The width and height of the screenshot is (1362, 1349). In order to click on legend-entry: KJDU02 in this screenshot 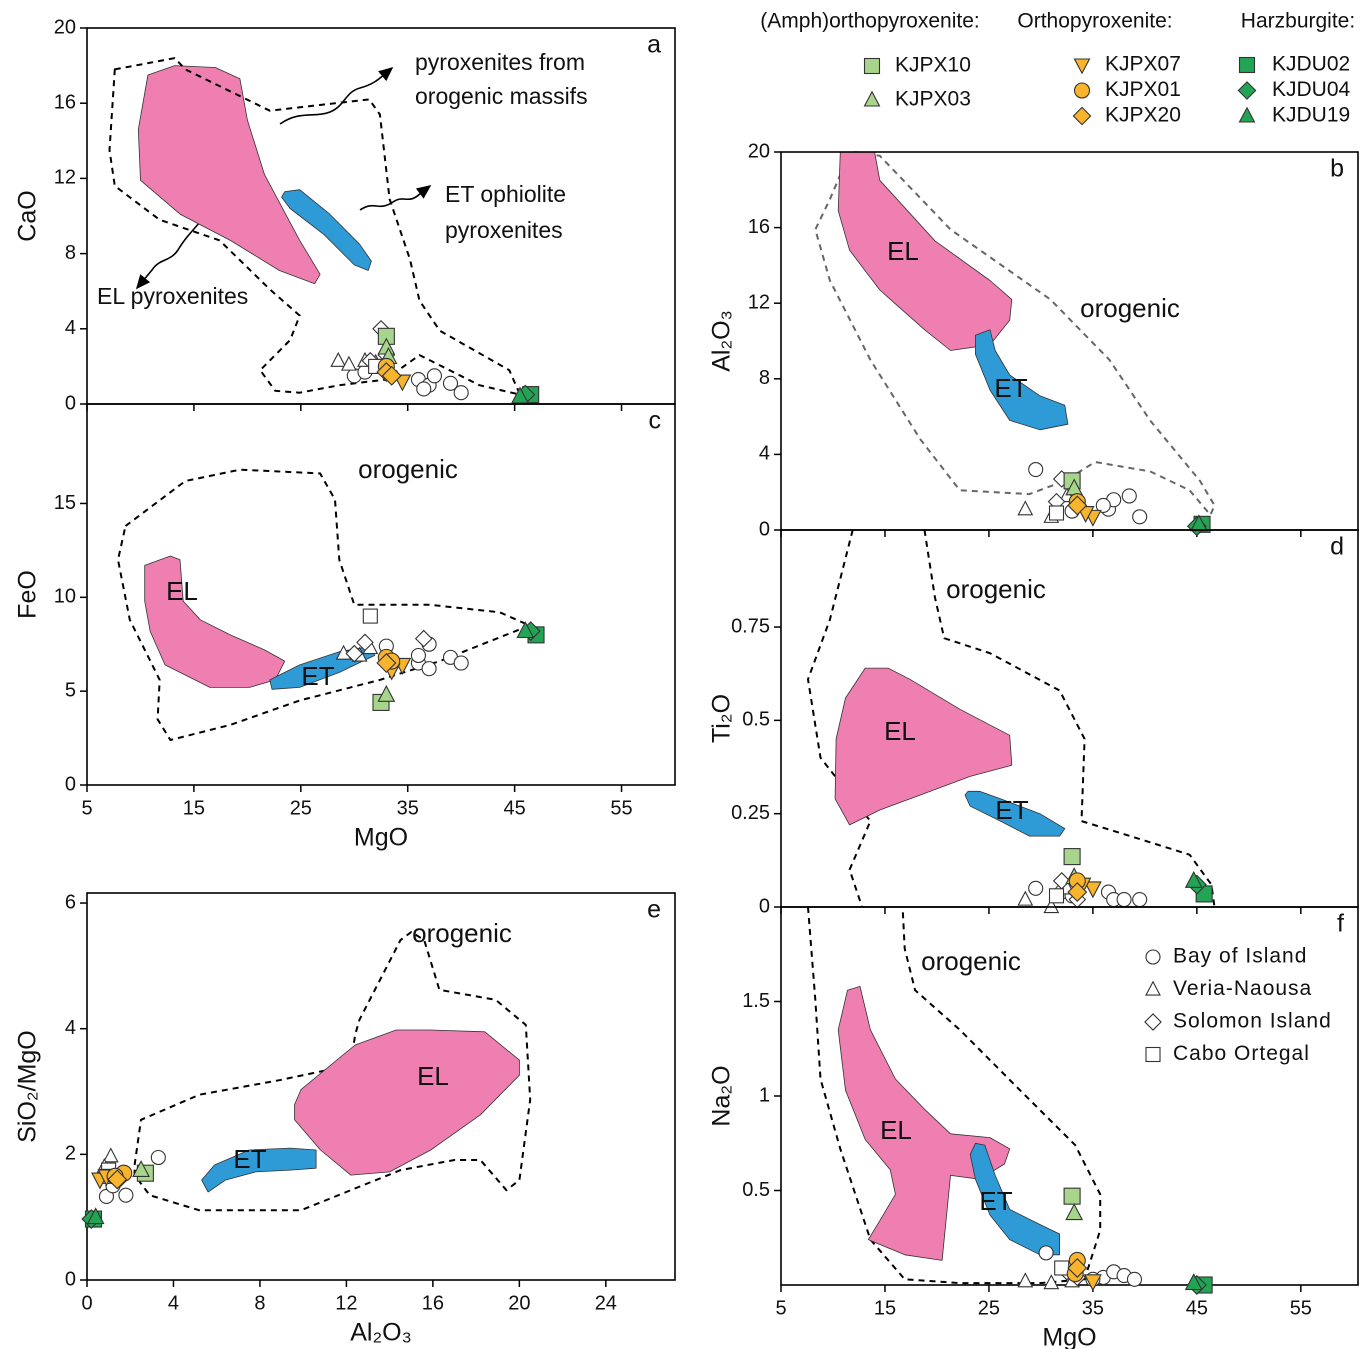, I will do `click(1311, 64)`.